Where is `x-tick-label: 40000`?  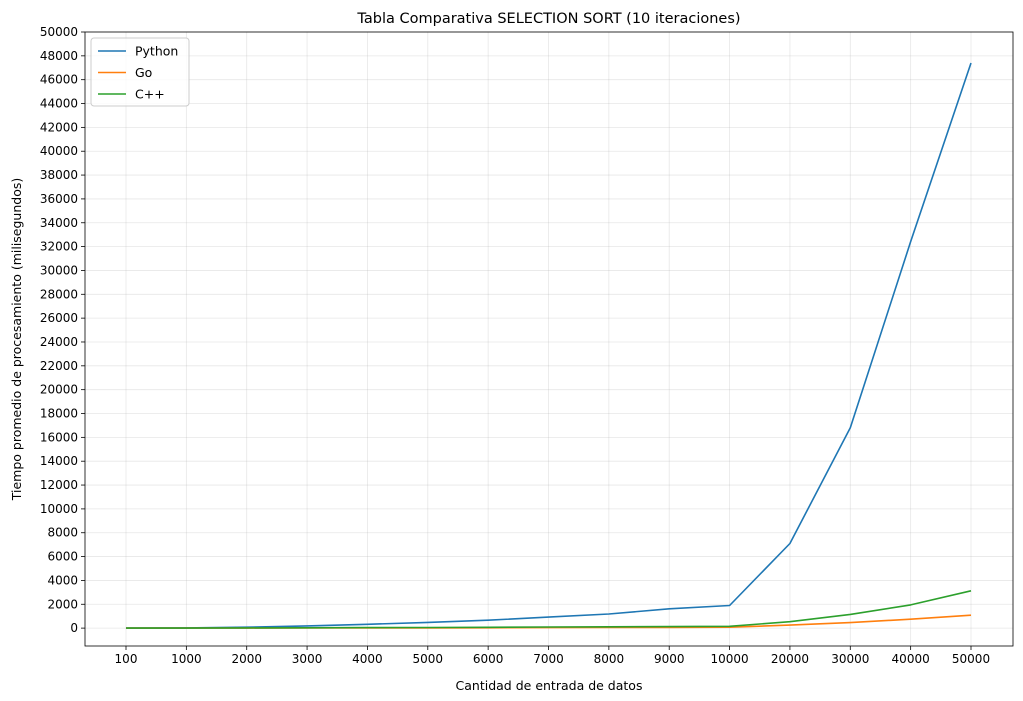 x-tick-label: 40000 is located at coordinates (911, 659).